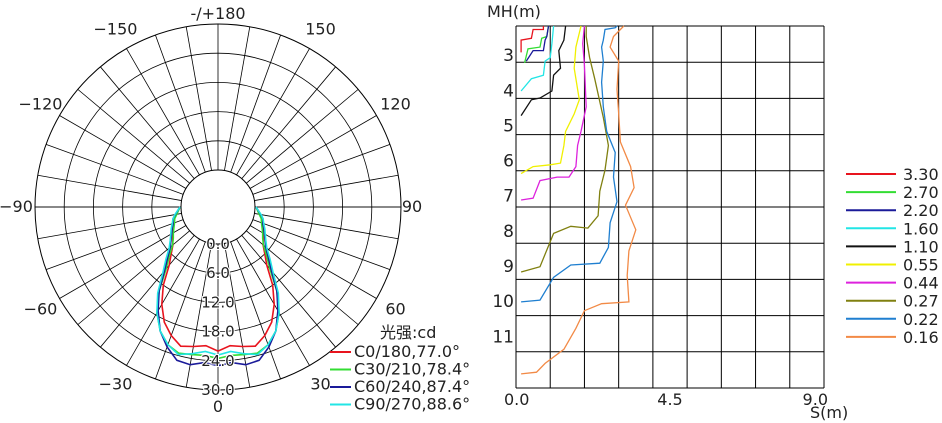  Describe the element at coordinates (921, 301) in the screenshot. I see `iso-legend-label: 0.27` at that location.